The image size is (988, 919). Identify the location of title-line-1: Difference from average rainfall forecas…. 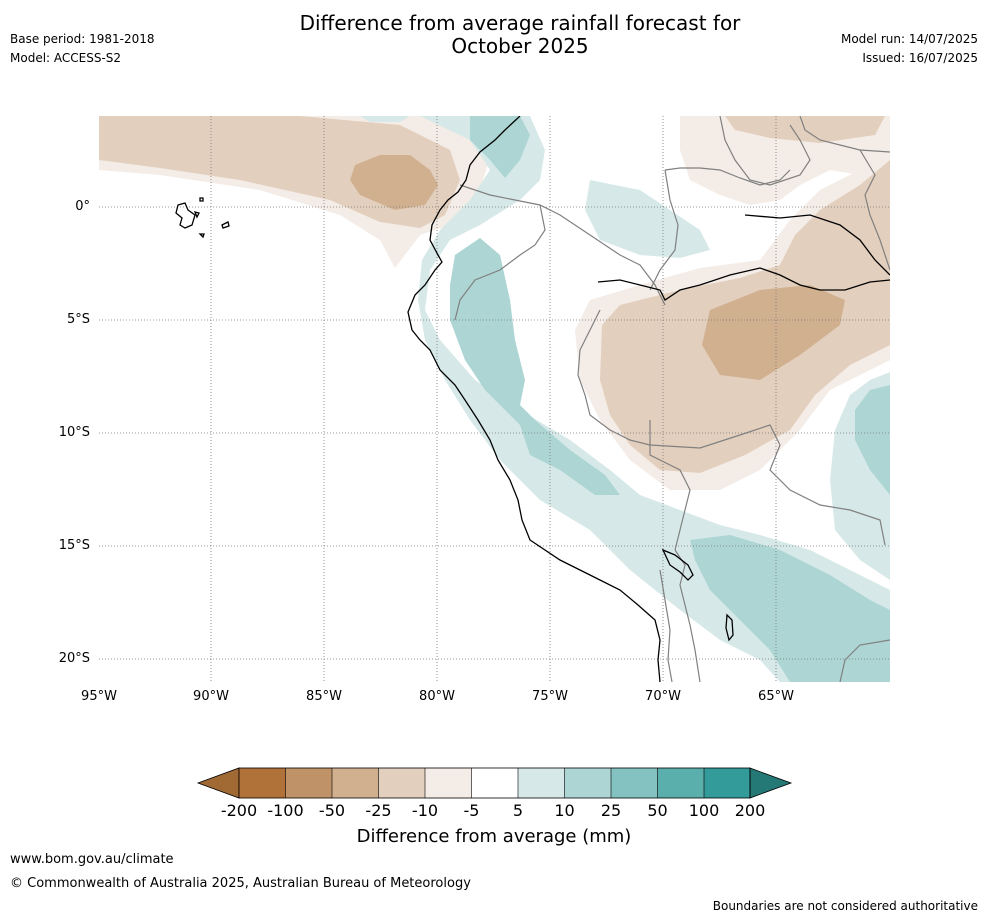
(520, 23).